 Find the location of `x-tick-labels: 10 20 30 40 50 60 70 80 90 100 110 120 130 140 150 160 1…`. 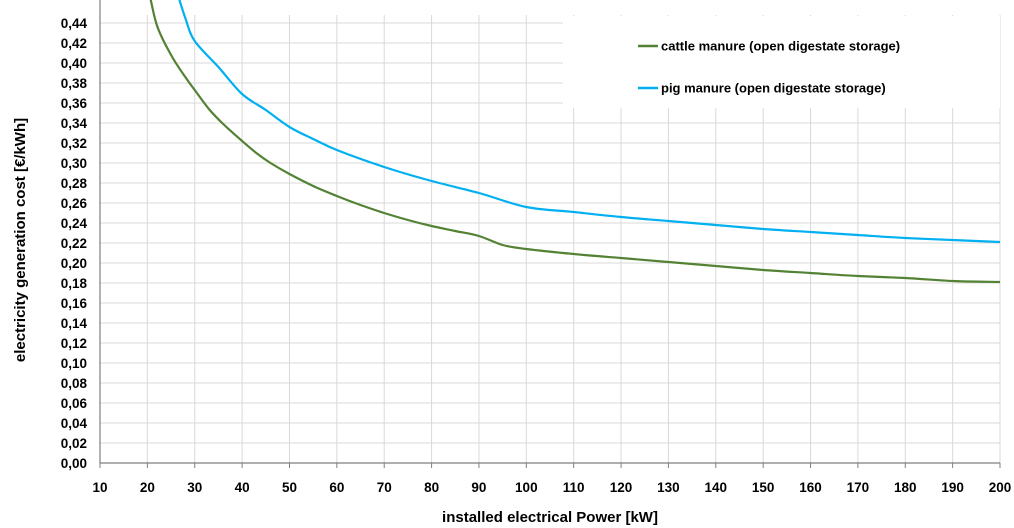

x-tick-labels: 10 20 30 40 50 60 70 80 90 100 110 120 130 140 150 160 1… is located at coordinates (551, 487).